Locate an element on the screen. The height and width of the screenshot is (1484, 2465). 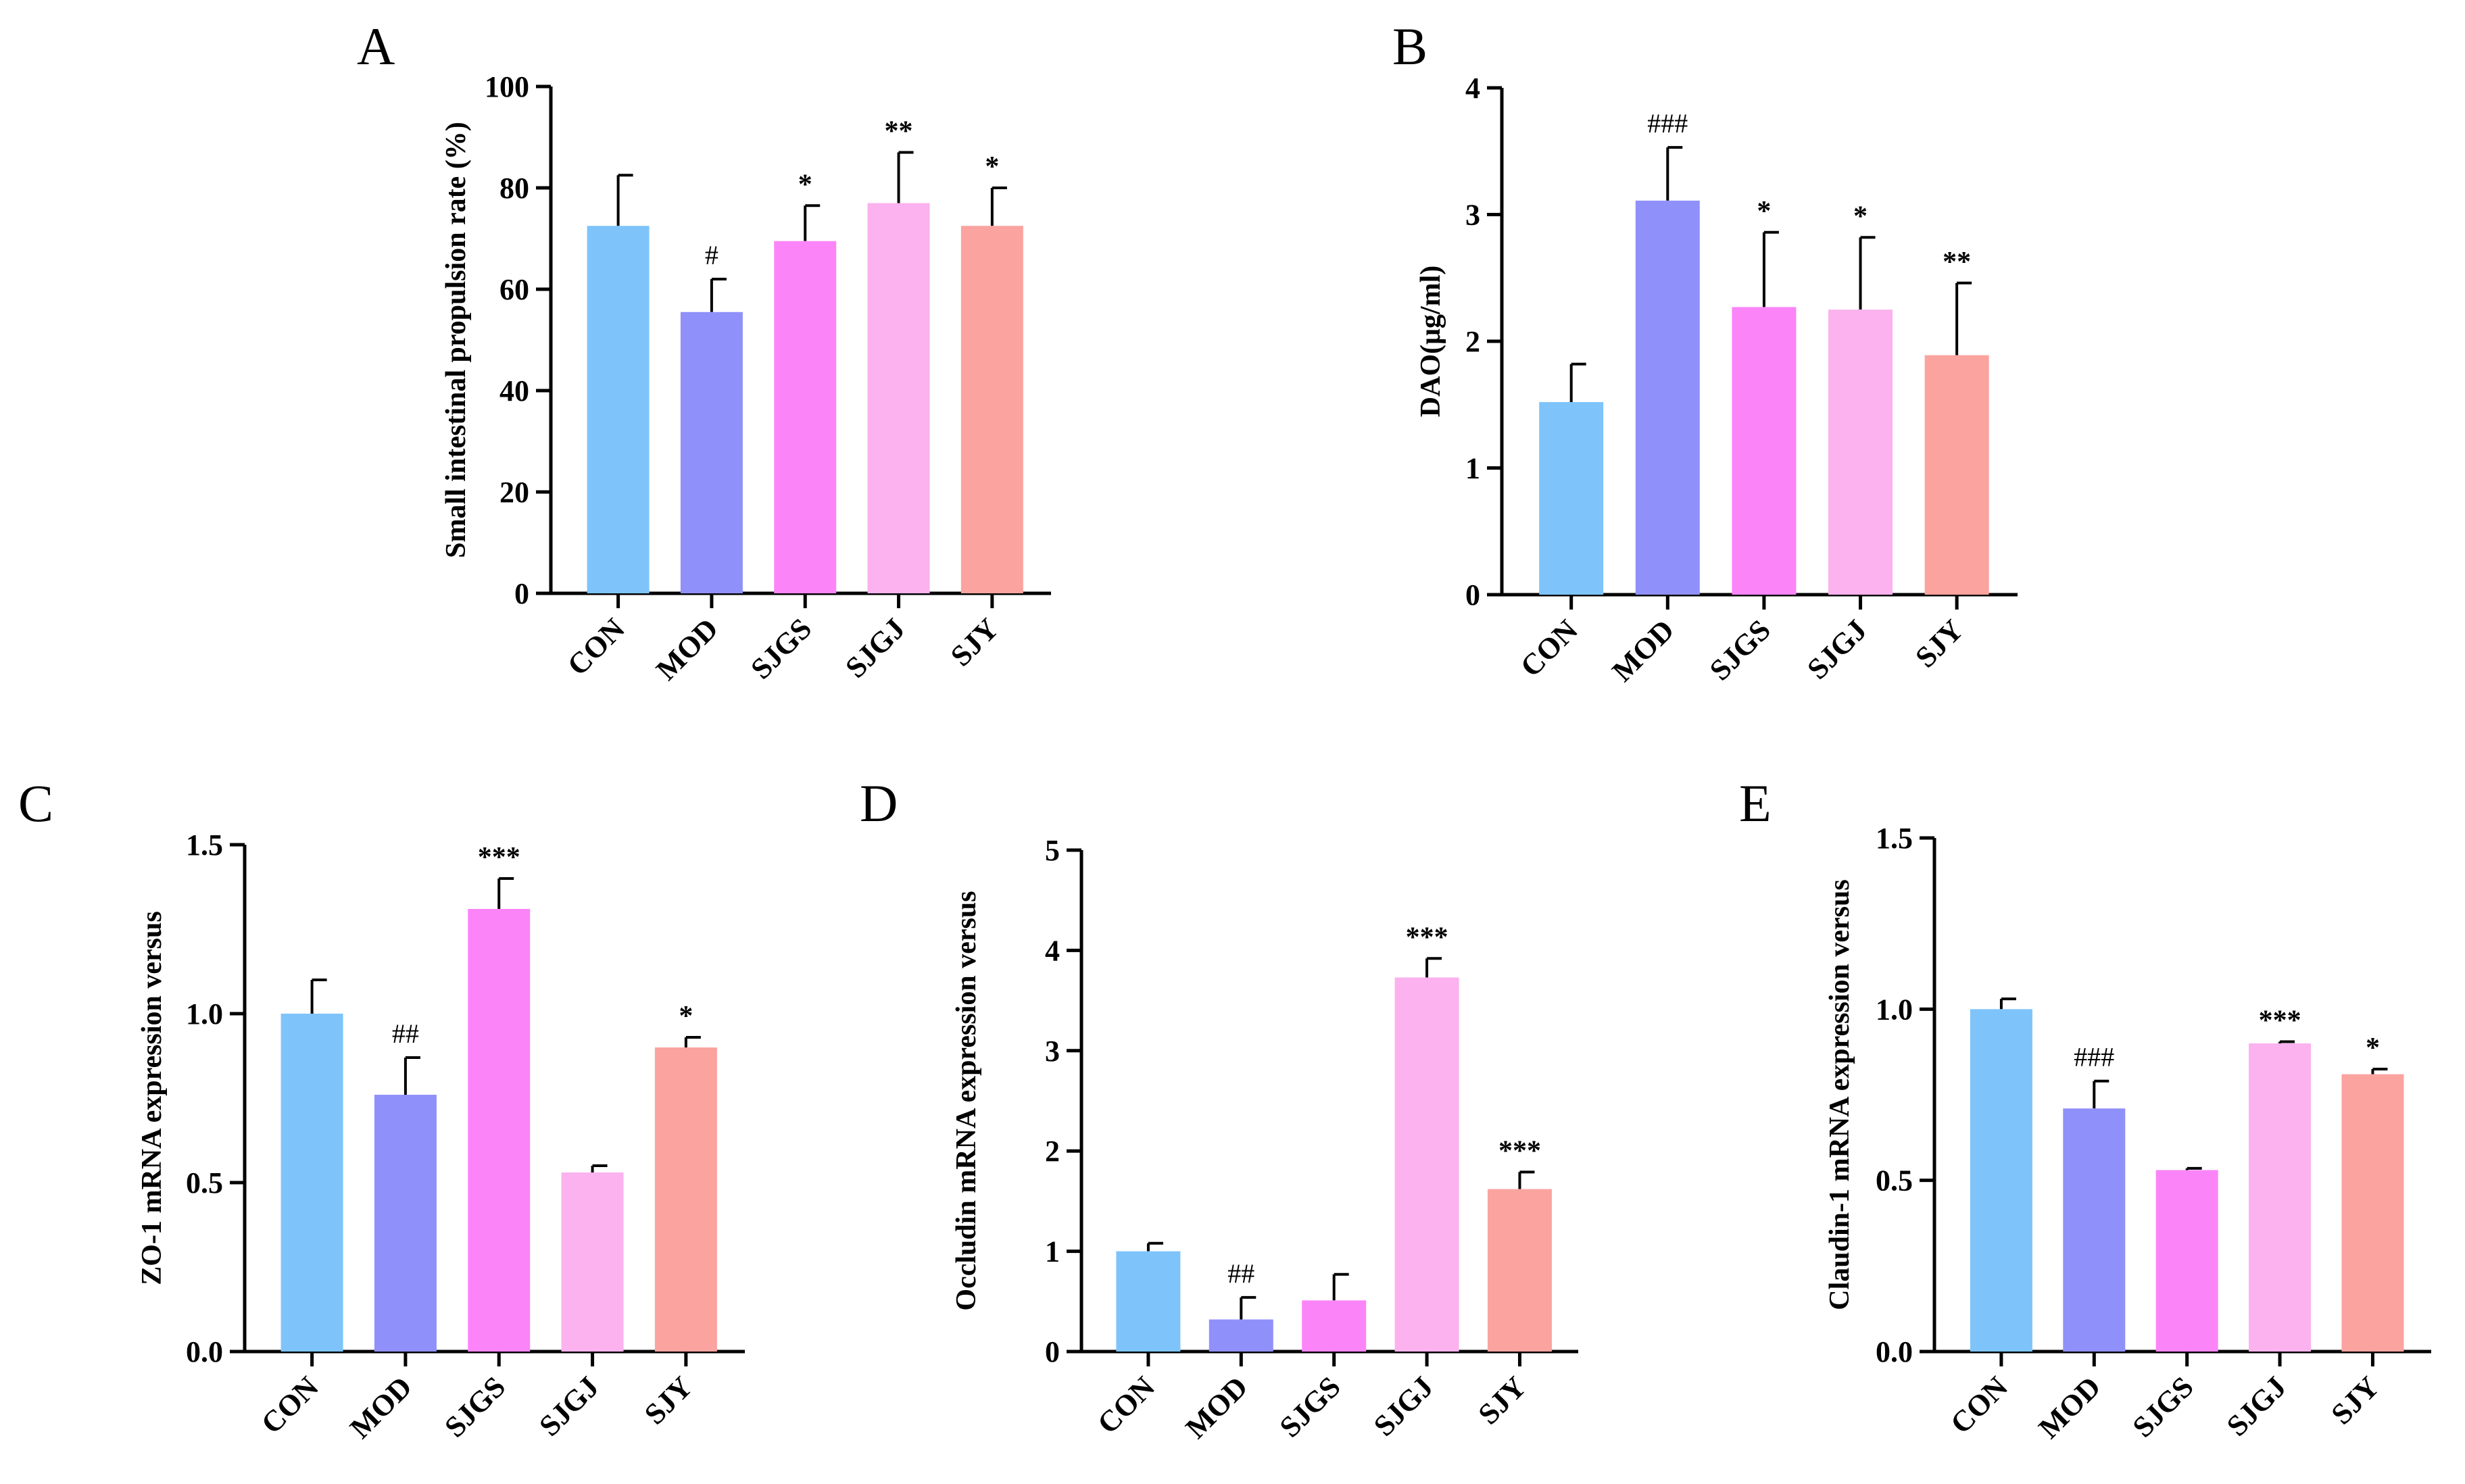
significance-marker-sjy: *** is located at coordinates (1519, 1150).